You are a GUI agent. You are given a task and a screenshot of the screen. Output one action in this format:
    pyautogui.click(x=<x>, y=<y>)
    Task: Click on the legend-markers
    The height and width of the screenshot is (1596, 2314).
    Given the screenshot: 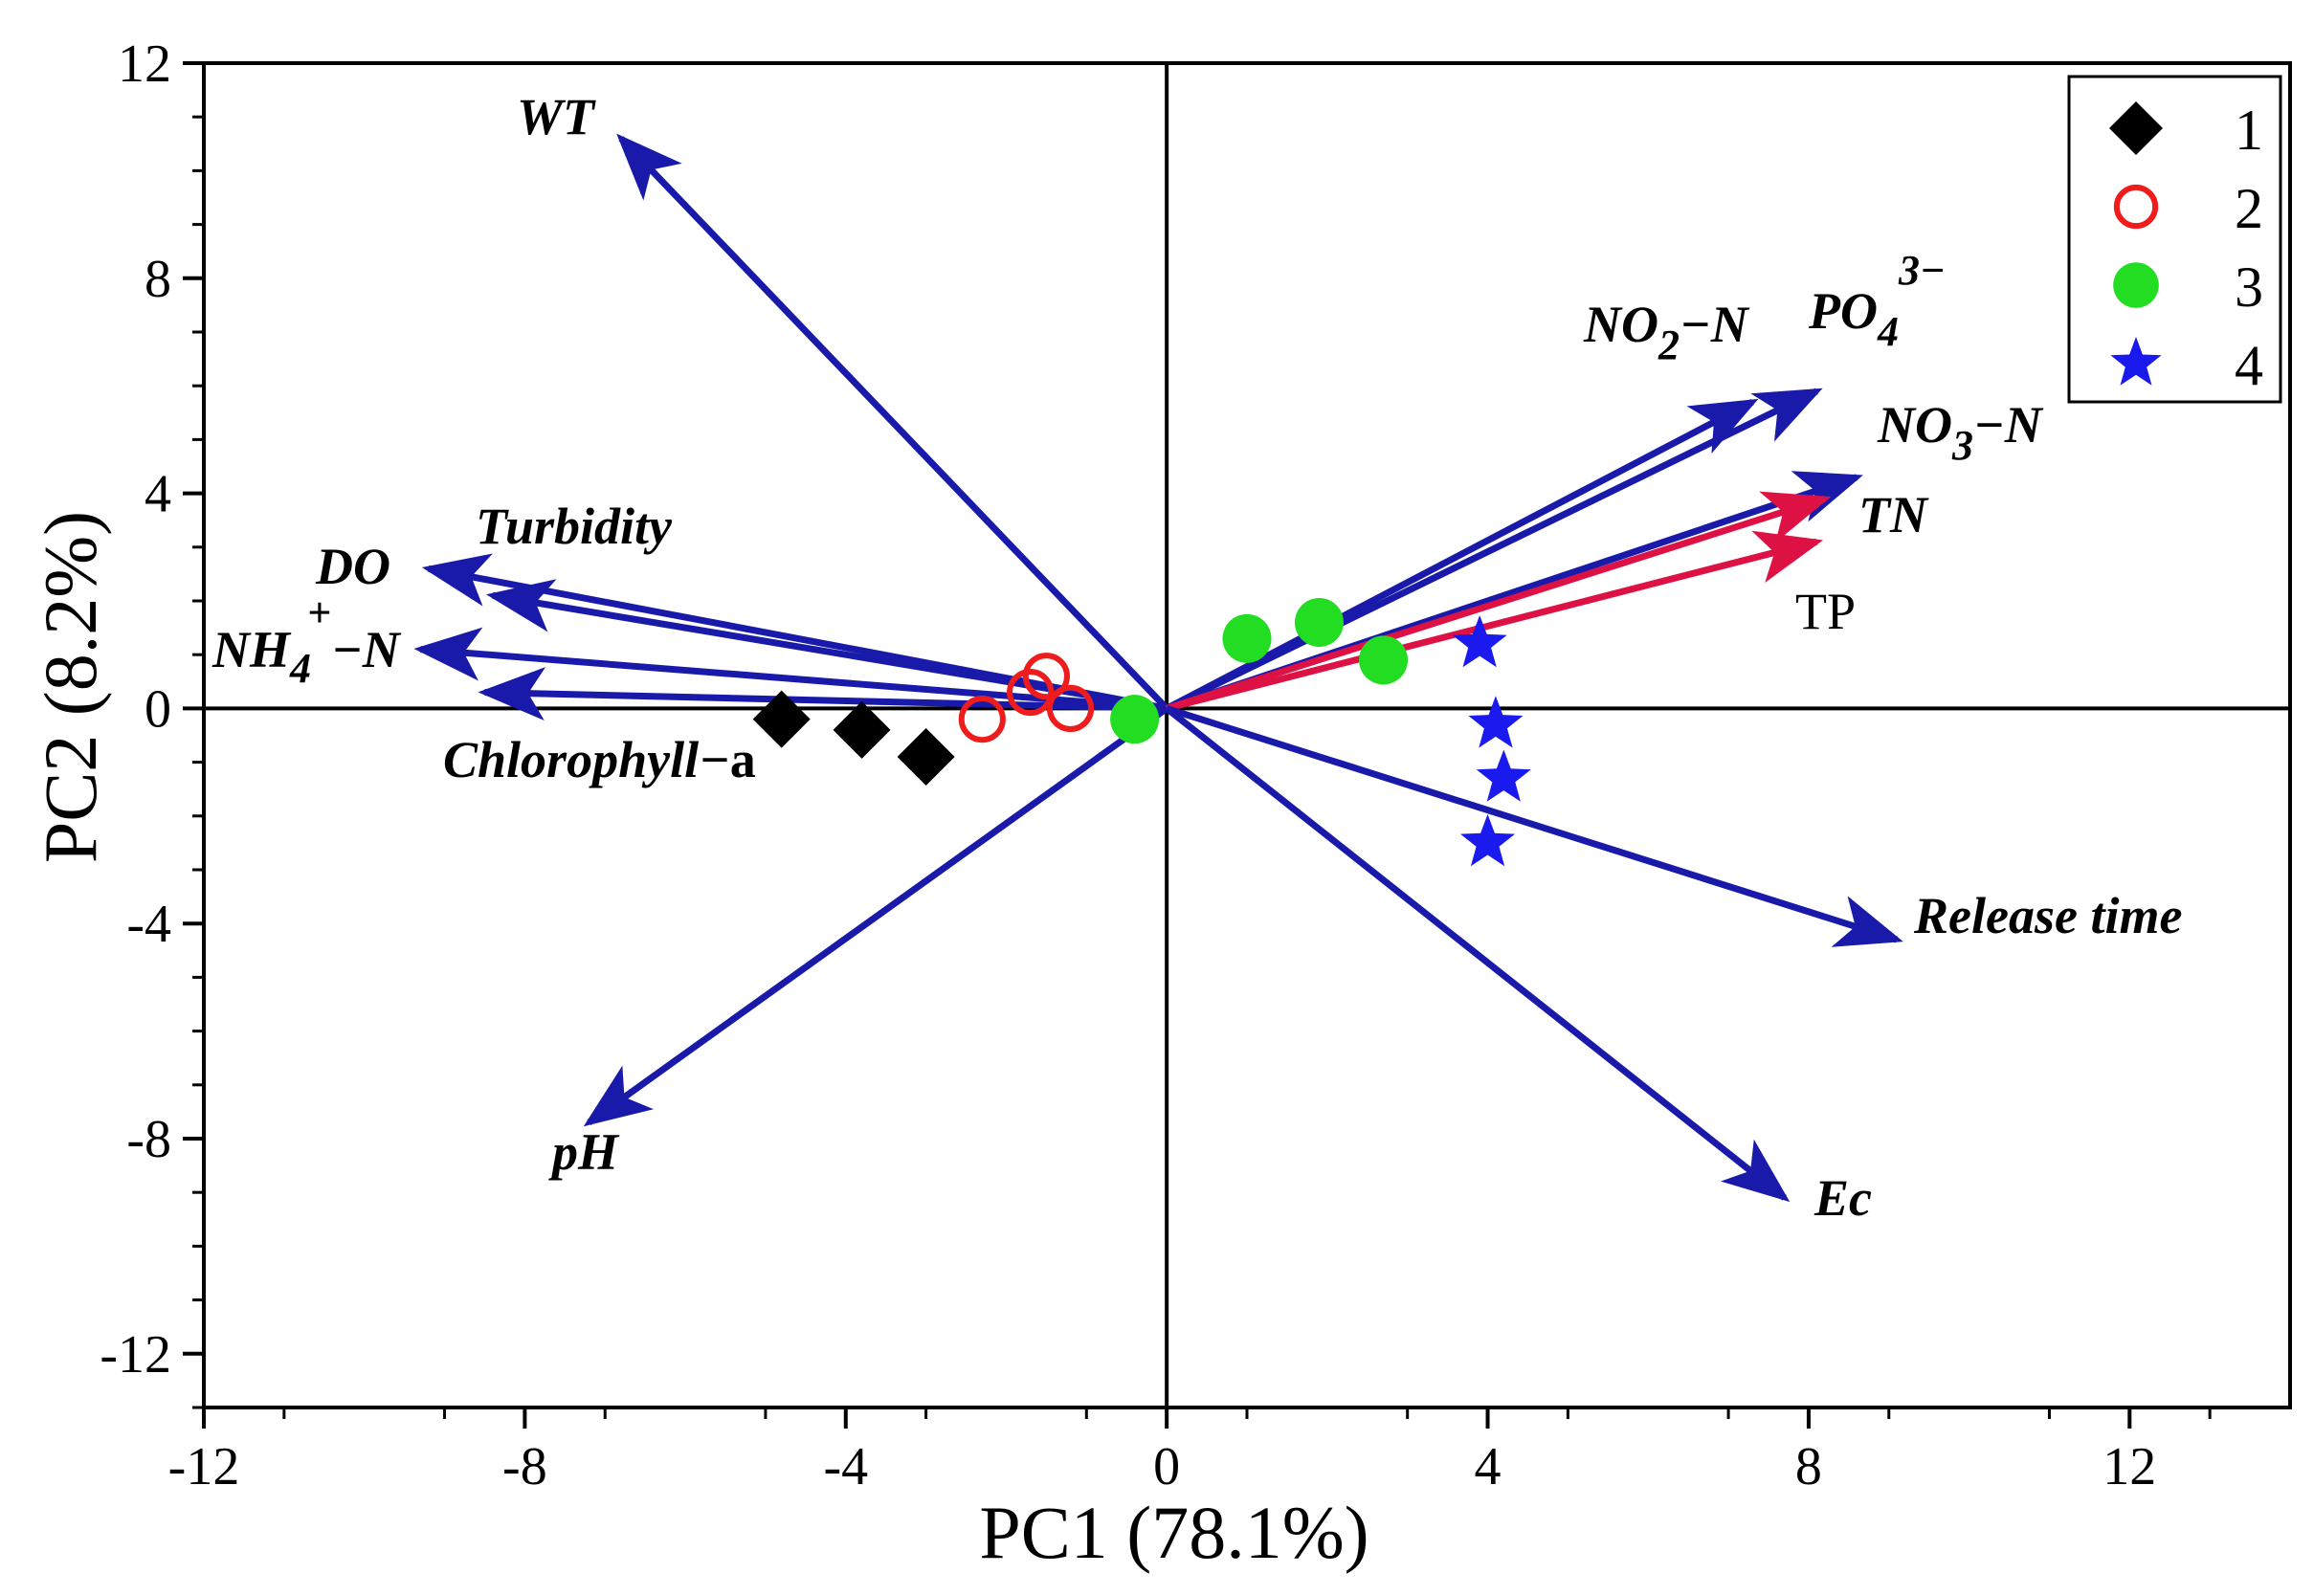 What is the action you would take?
    pyautogui.click(x=2136, y=244)
    